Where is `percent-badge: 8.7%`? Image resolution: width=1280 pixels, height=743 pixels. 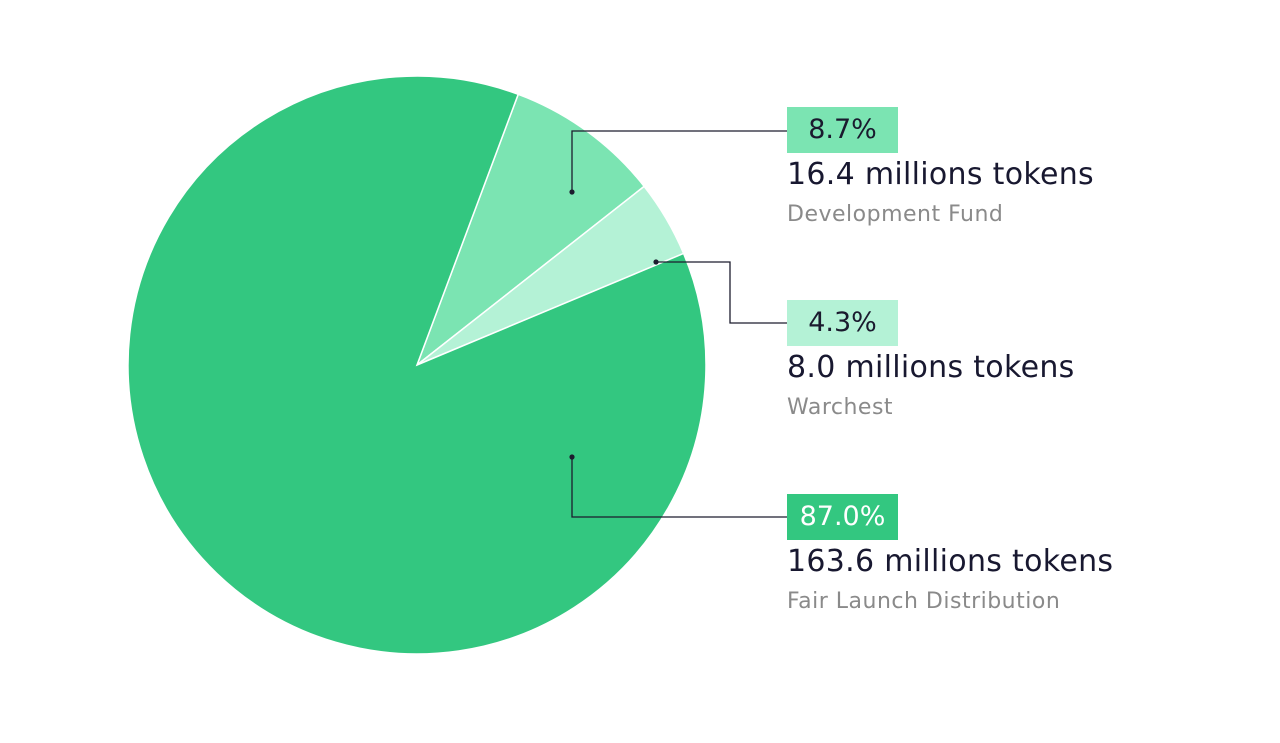 percent-badge: 8.7% is located at coordinates (842, 130).